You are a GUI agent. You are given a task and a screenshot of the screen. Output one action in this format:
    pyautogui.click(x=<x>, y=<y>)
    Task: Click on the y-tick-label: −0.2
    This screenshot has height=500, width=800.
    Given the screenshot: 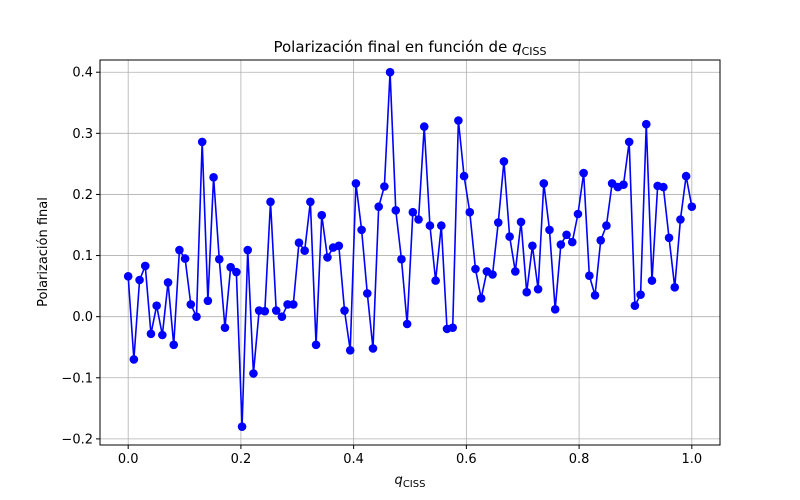 What is the action you would take?
    pyautogui.click(x=77, y=439)
    